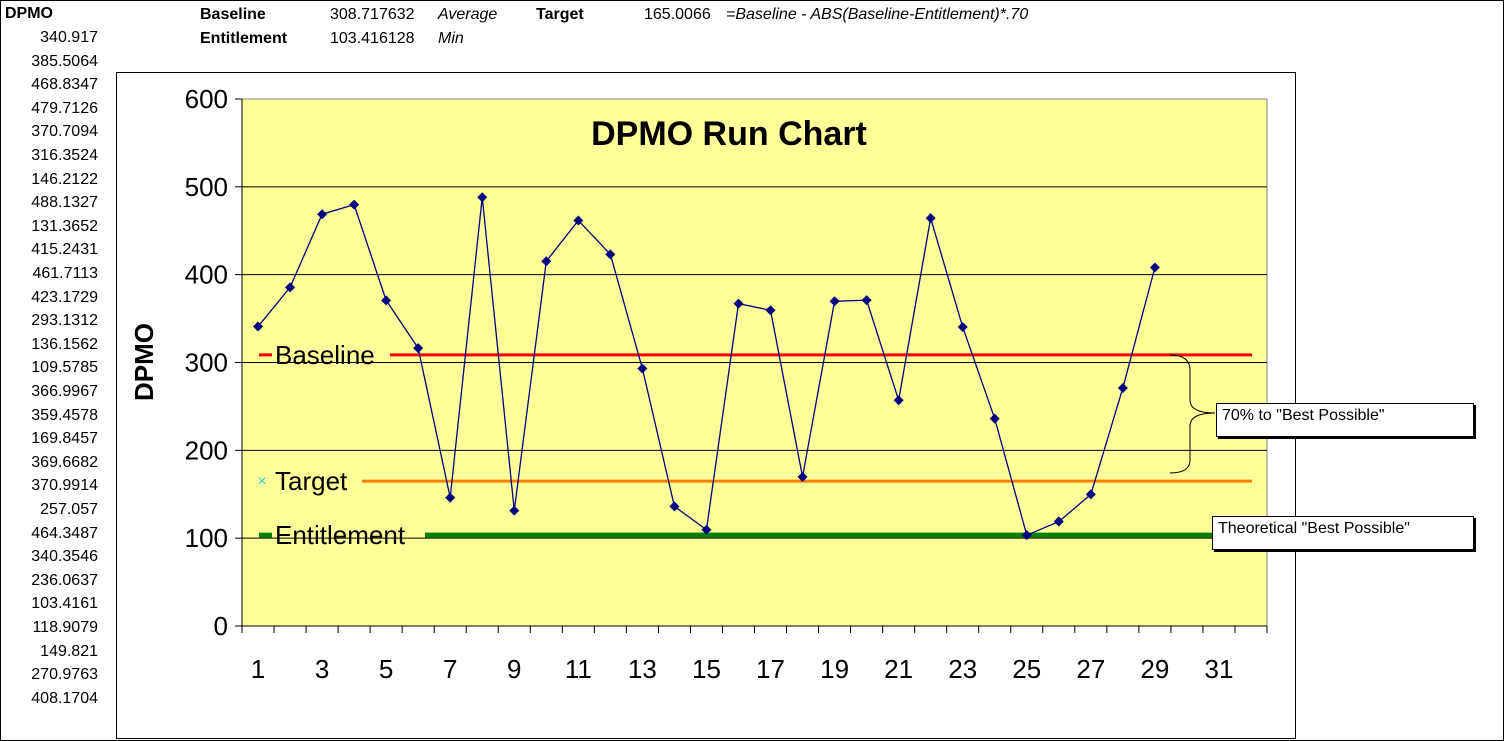 This screenshot has height=741, width=1504. Describe the element at coordinates (233, 14) in the screenshot. I see `baseline-label: Baseline` at that location.